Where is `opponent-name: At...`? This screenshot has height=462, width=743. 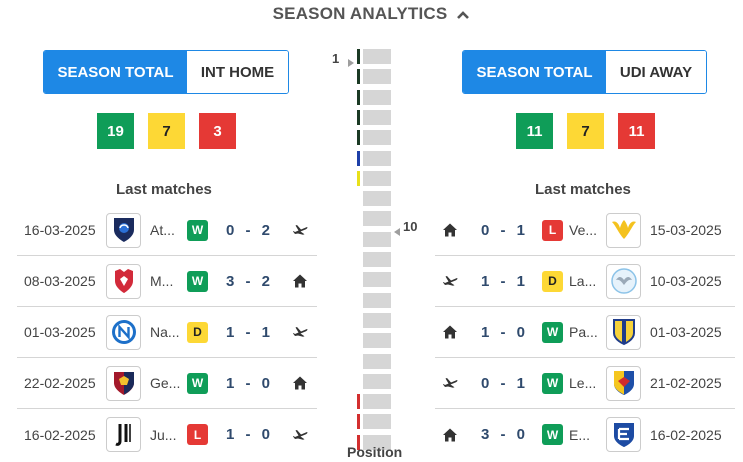 opponent-name: At... is located at coordinates (162, 230).